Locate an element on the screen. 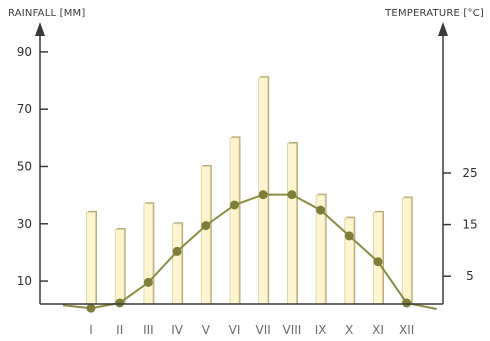 Image resolution: width=490 pixels, height=341 pixels. left-tick-label: 70 is located at coordinates (24, 109).